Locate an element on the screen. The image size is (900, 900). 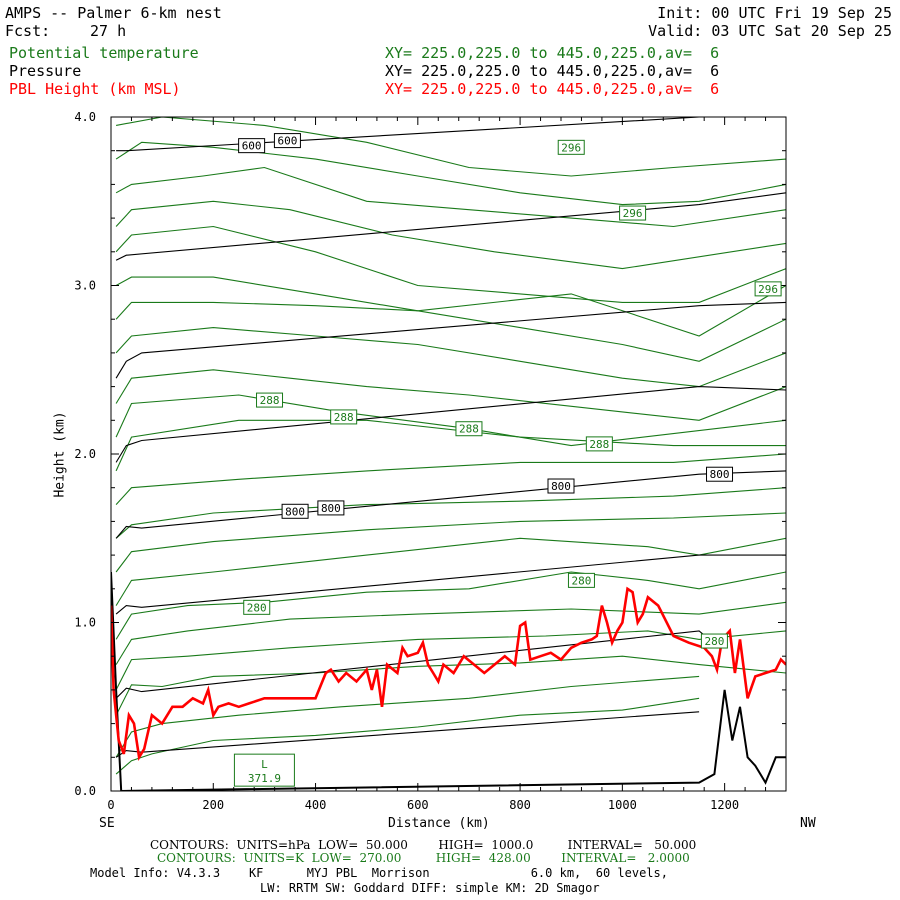
x-tick-label-3: 600 is located at coordinates (418, 805).